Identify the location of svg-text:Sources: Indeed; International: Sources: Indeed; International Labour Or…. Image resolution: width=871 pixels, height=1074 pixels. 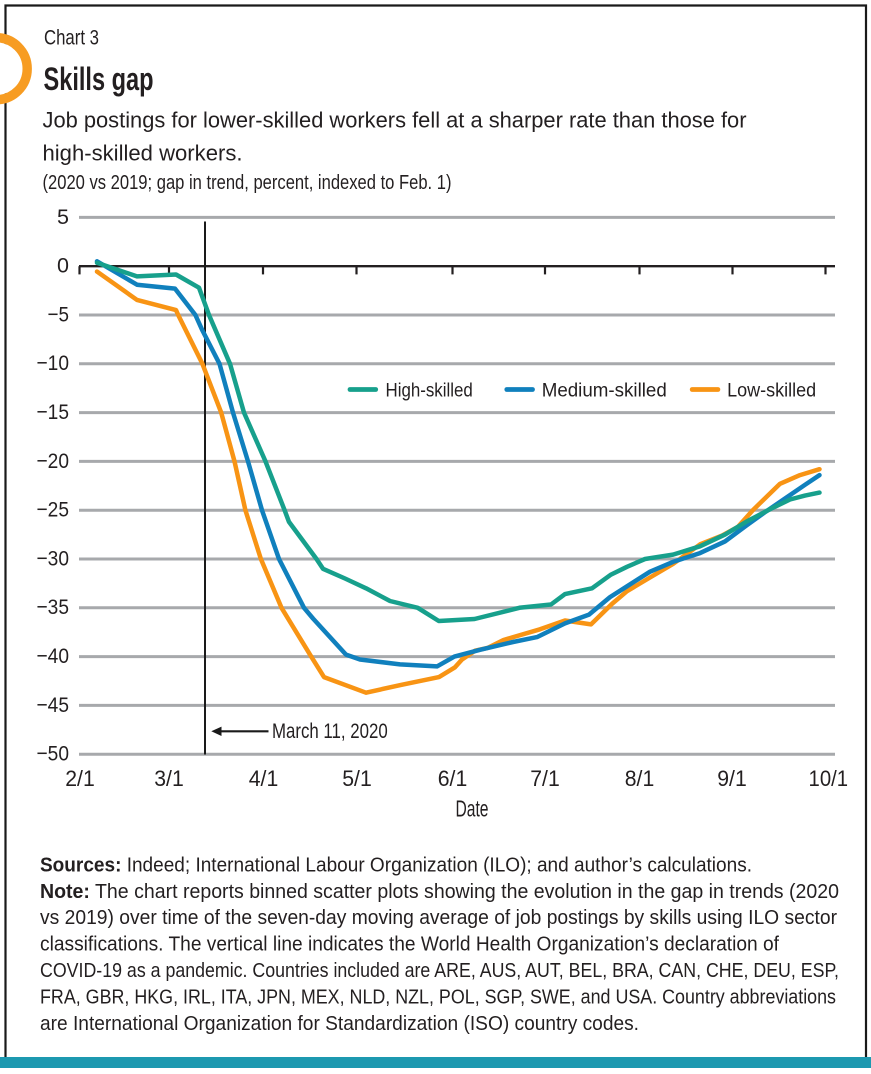
(396, 865).